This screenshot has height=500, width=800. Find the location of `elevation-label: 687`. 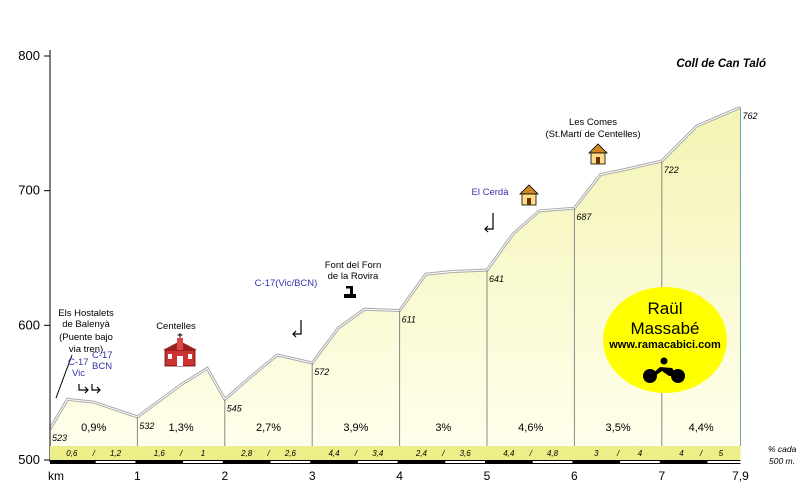

elevation-label: 687 is located at coordinates (584, 217).